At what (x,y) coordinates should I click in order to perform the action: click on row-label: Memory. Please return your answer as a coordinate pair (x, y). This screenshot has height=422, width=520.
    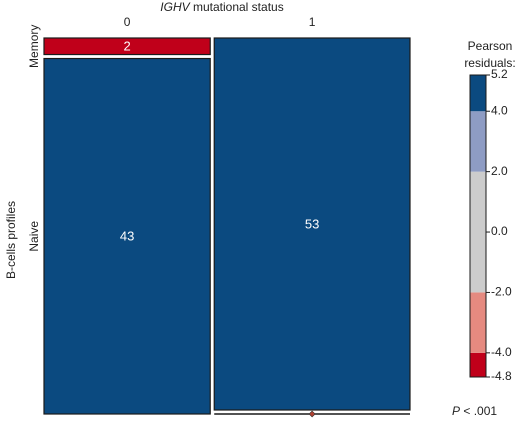
    Looking at the image, I should click on (34, 46).